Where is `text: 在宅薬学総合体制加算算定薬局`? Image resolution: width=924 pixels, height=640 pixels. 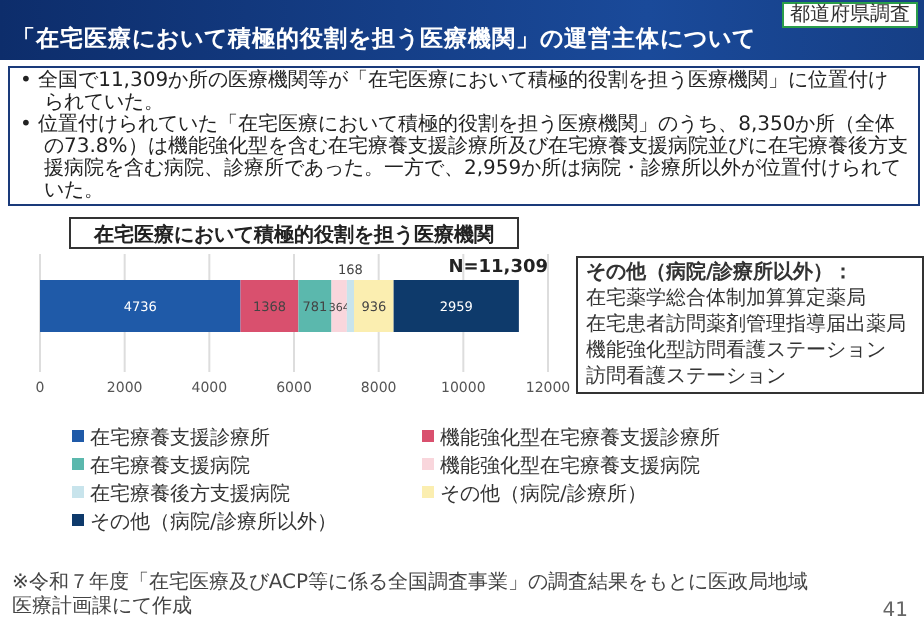 text: 在宅薬学総合体制加算算定薬局 is located at coordinates (727, 299).